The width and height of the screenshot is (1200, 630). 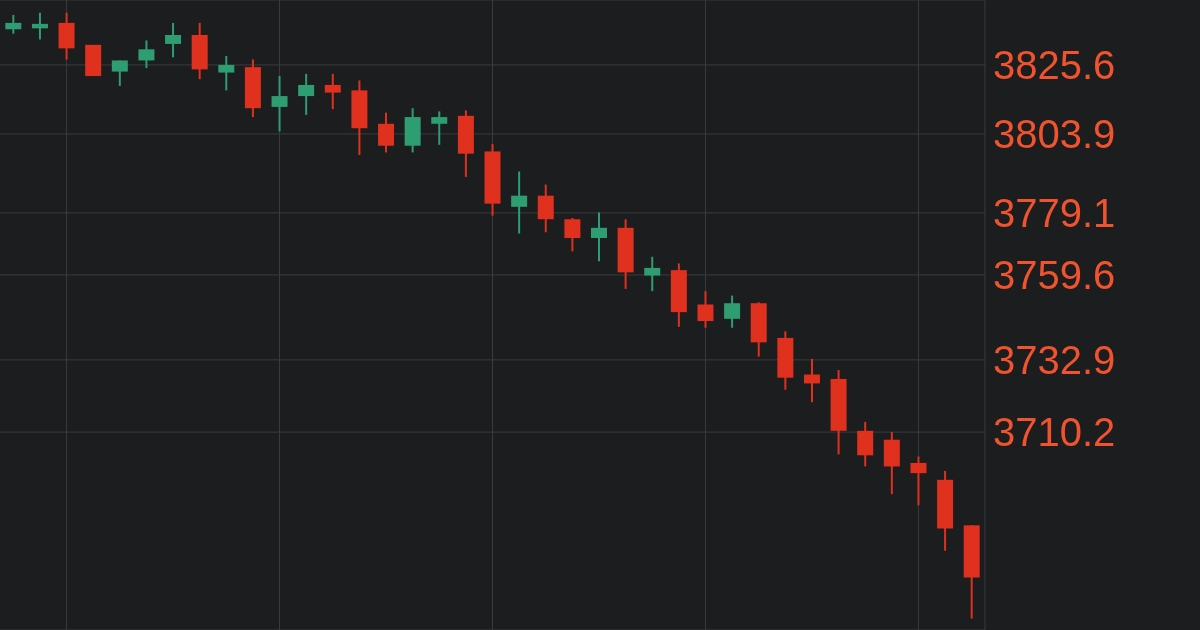 I want to click on y-tick-label: 3803.9, so click(x=1054, y=134).